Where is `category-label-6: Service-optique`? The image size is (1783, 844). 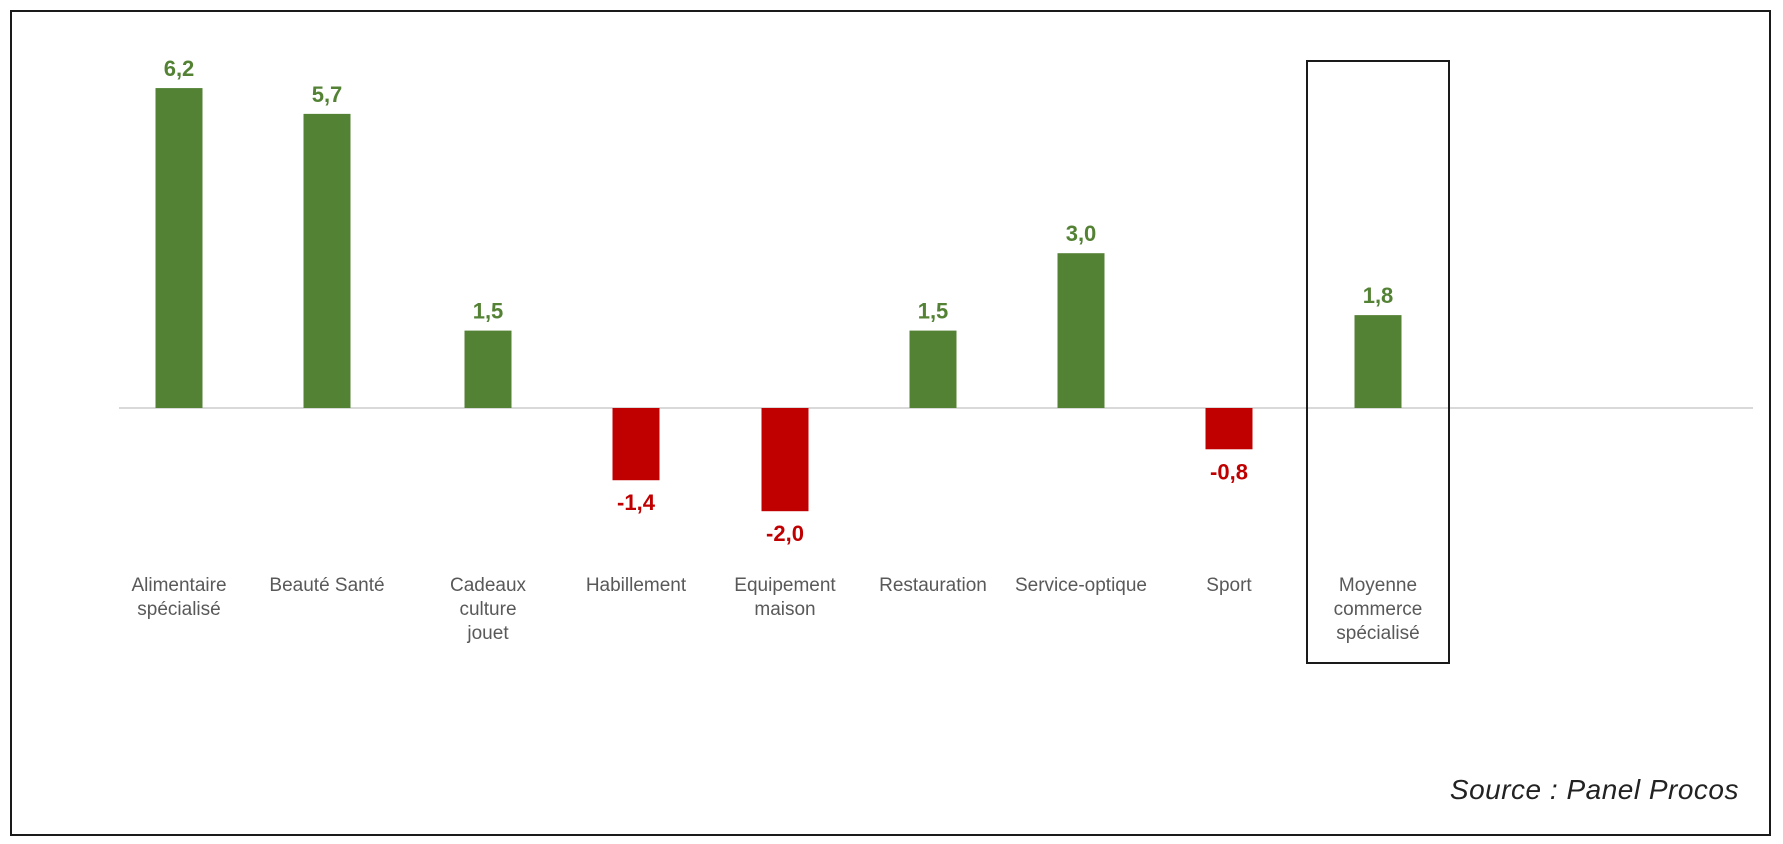
category-label-6: Service-optique is located at coordinates (1081, 585).